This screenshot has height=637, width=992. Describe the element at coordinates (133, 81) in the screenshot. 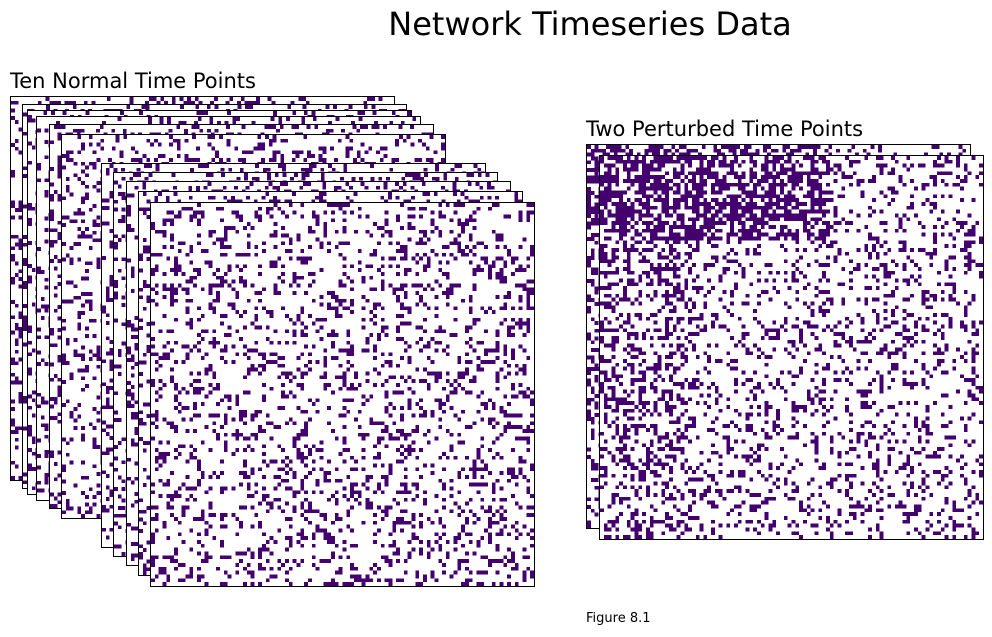

I see `normal-panel-title: Ten Normal Time Points` at that location.